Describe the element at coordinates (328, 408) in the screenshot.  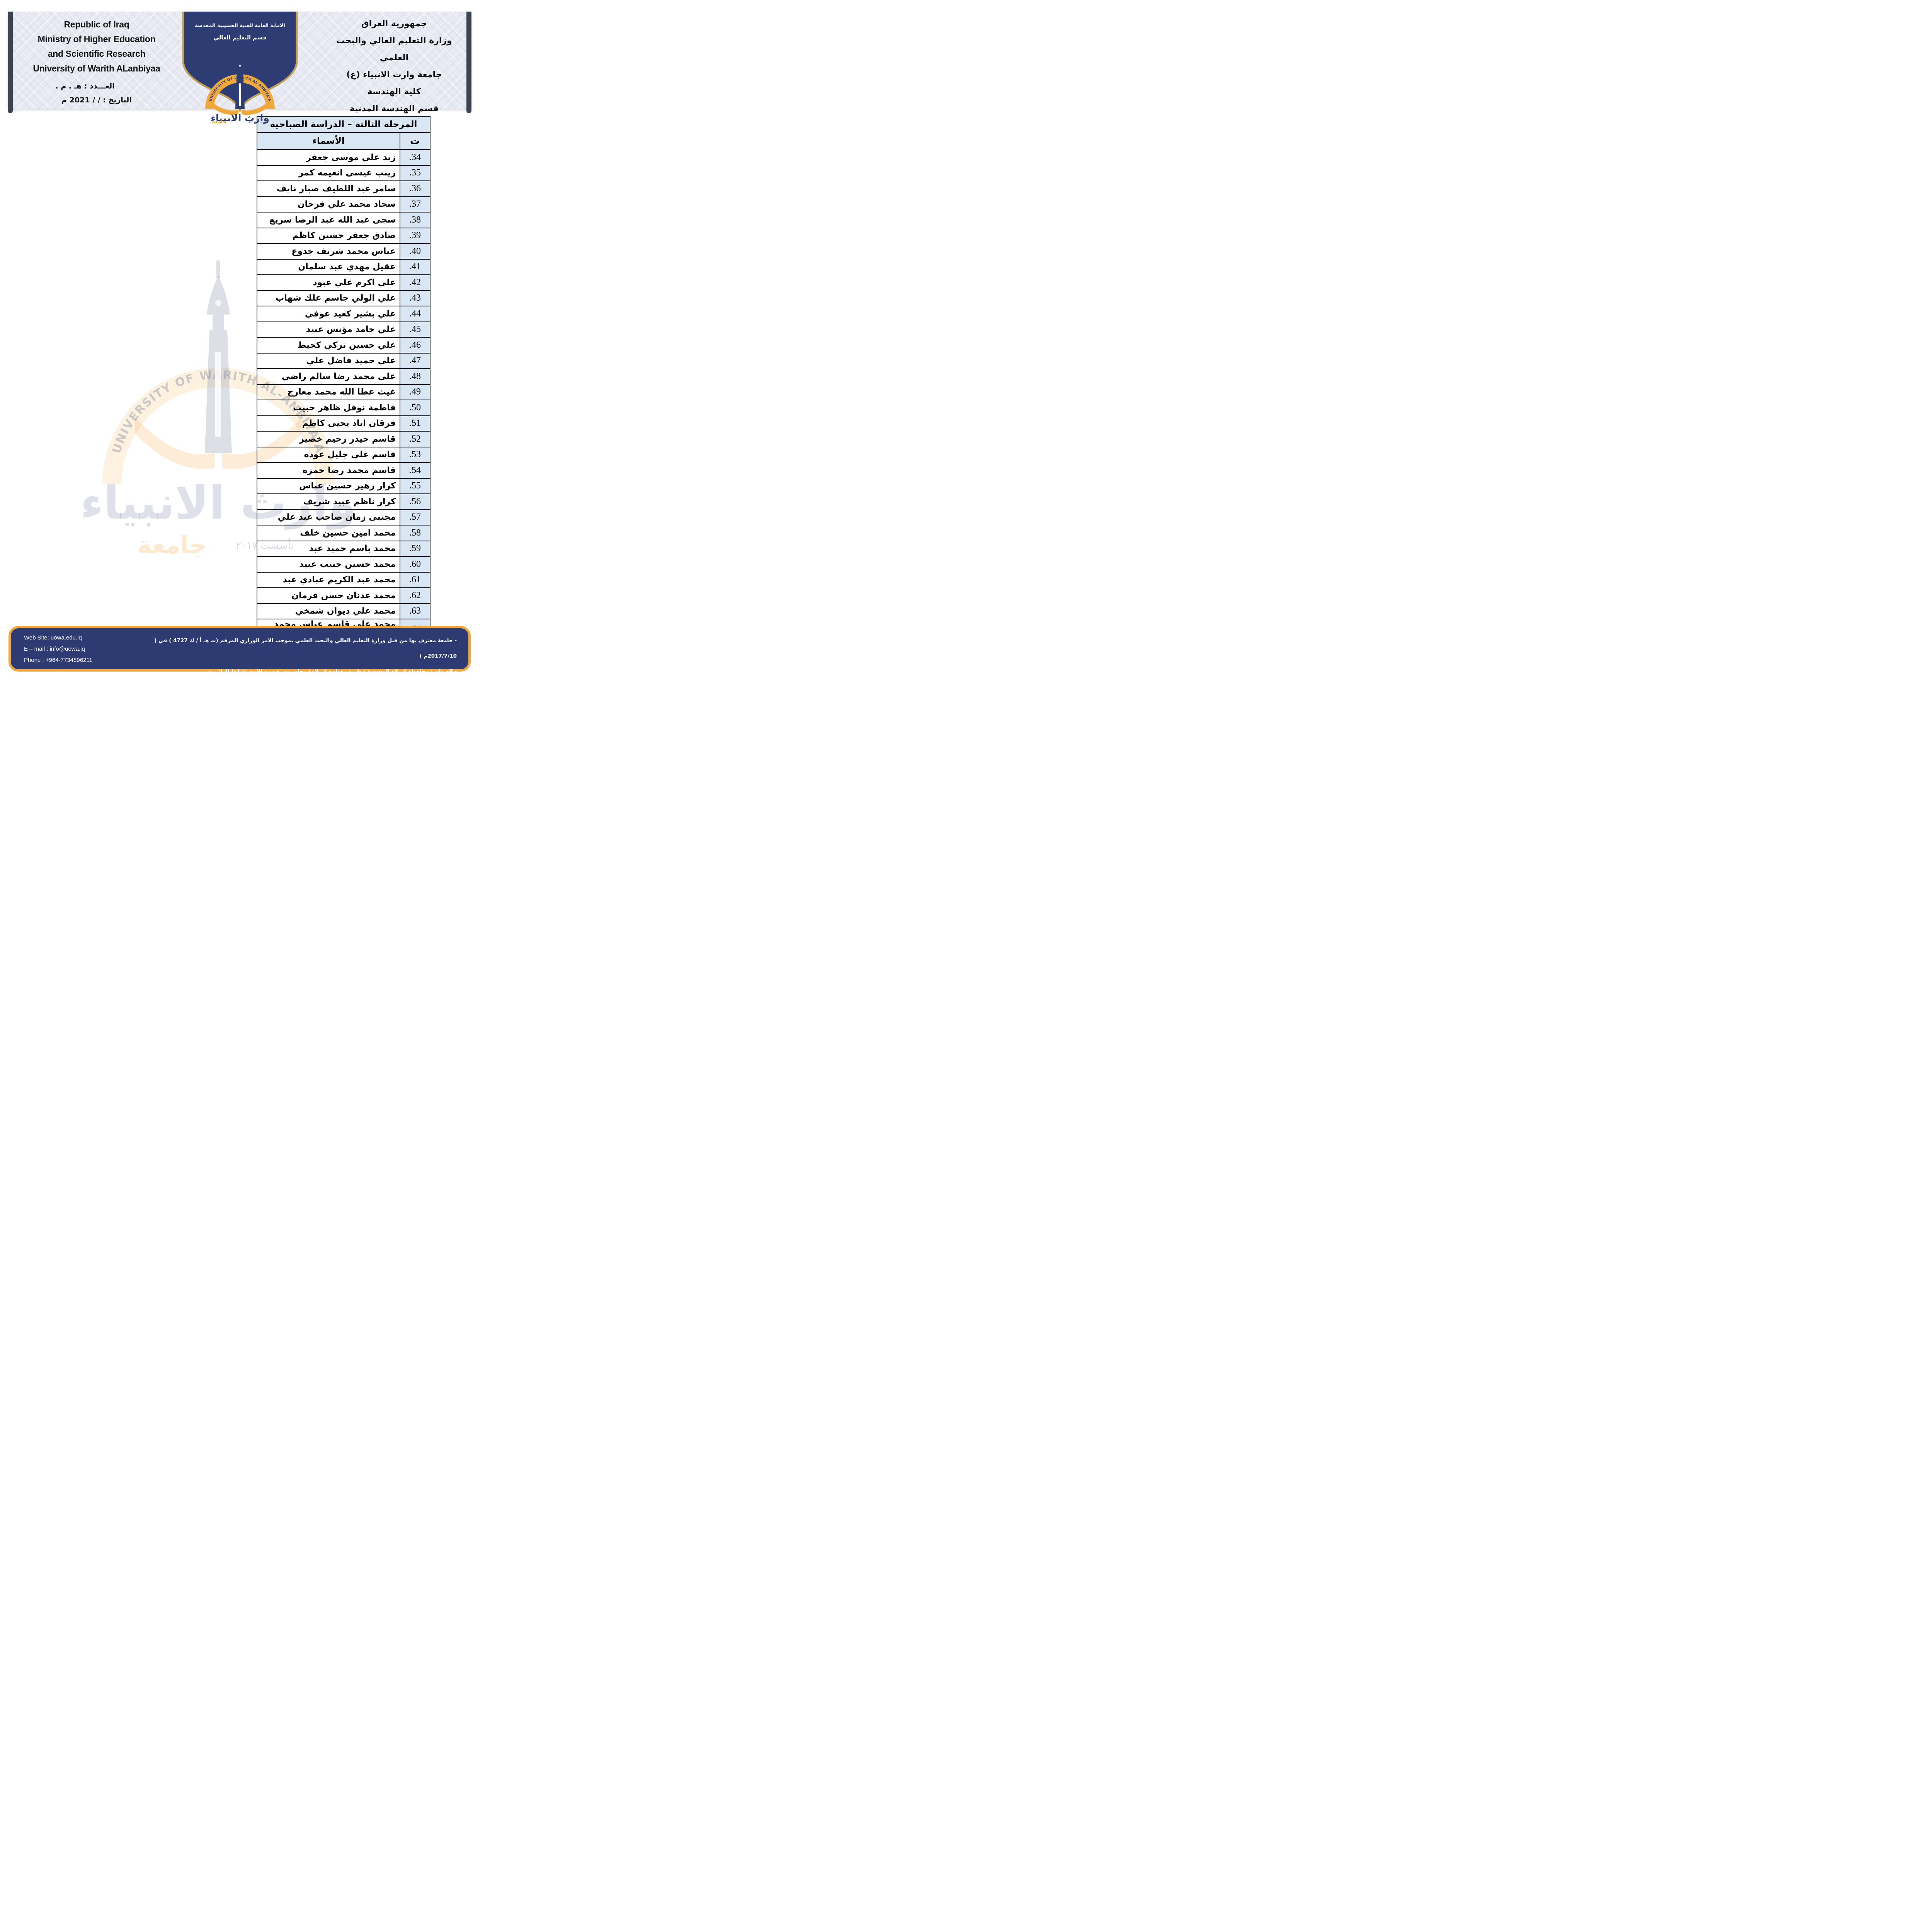
I see `student-name-cell: فاطمة نوفل ظاهر حبيب` at that location.